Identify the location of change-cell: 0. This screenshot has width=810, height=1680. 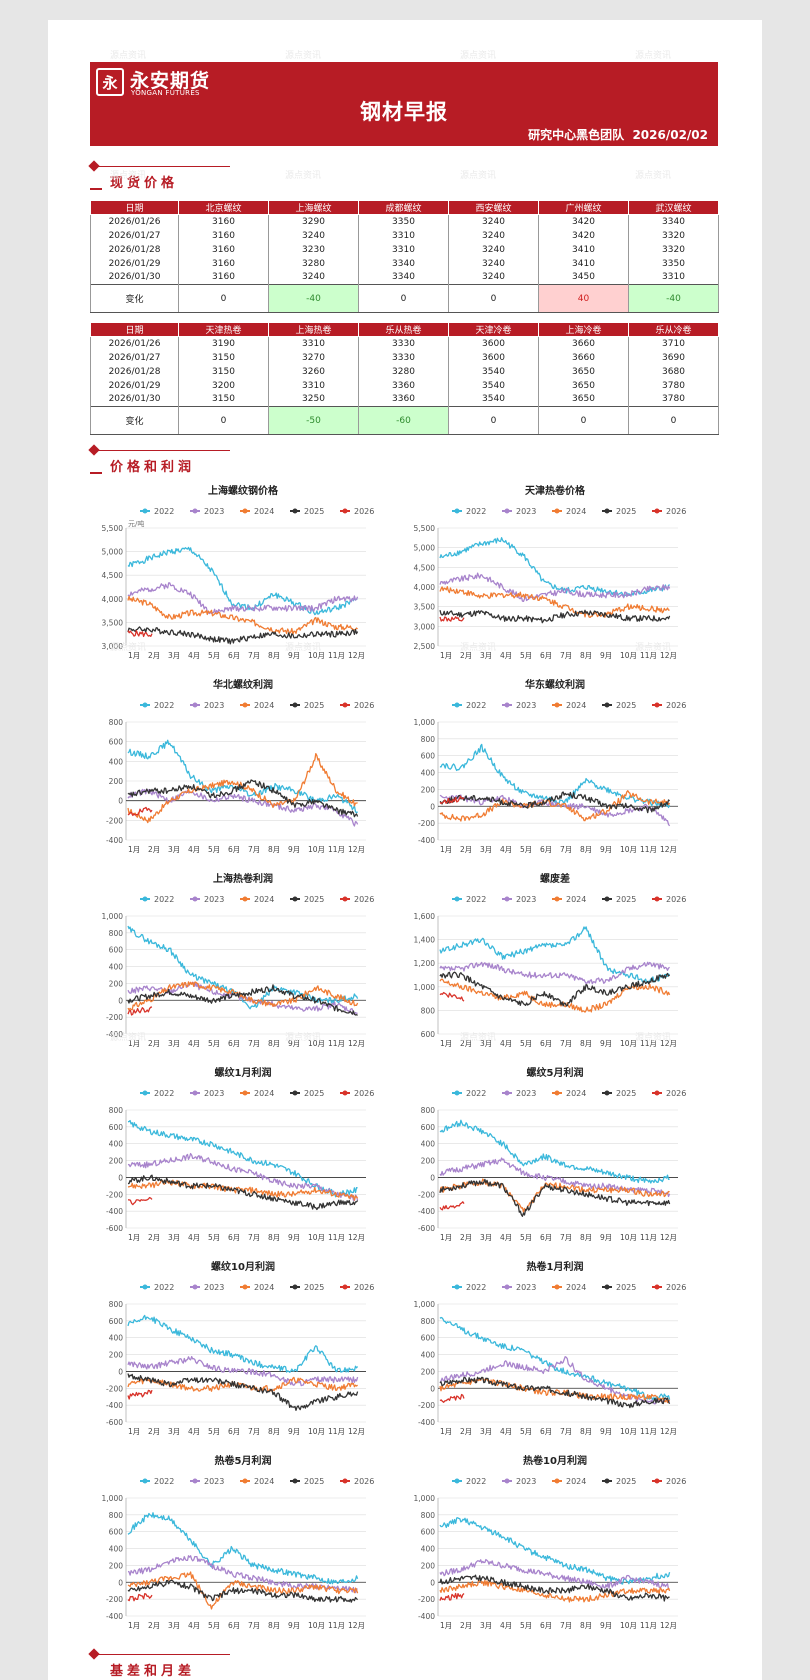
(223, 298).